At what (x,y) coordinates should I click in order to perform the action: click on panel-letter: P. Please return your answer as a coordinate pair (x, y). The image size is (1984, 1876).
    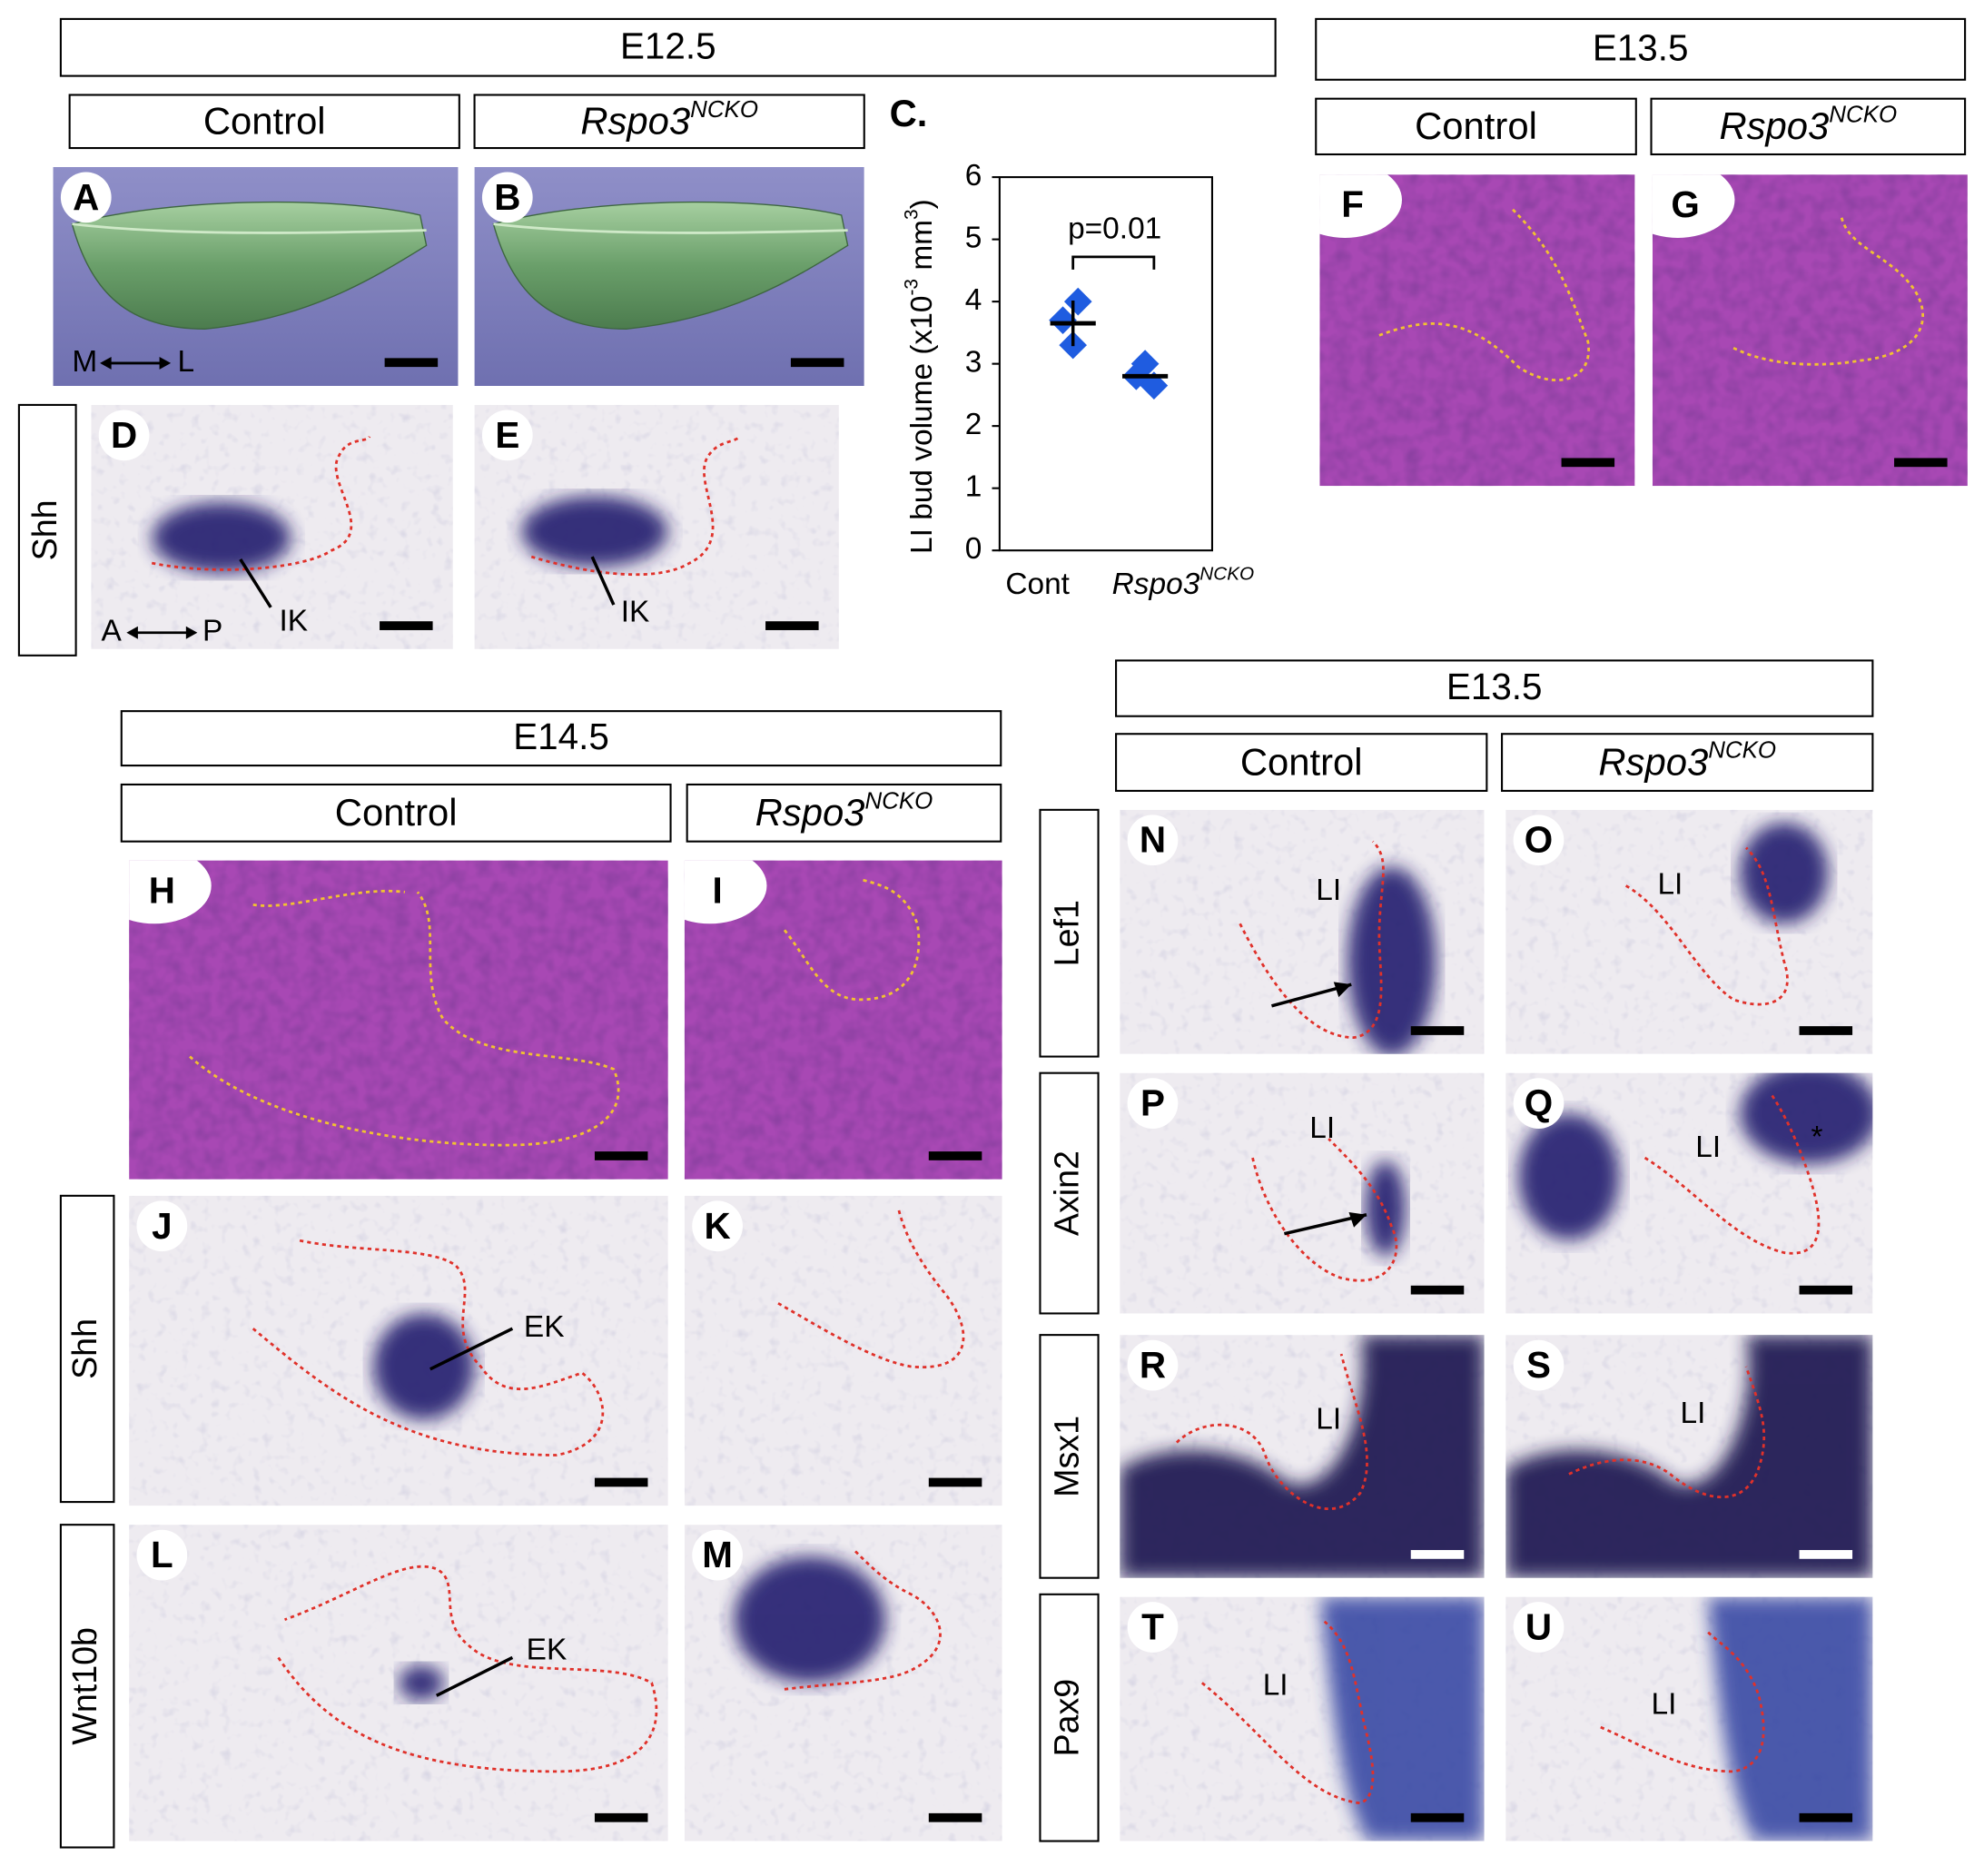
    Looking at the image, I should click on (1152, 1103).